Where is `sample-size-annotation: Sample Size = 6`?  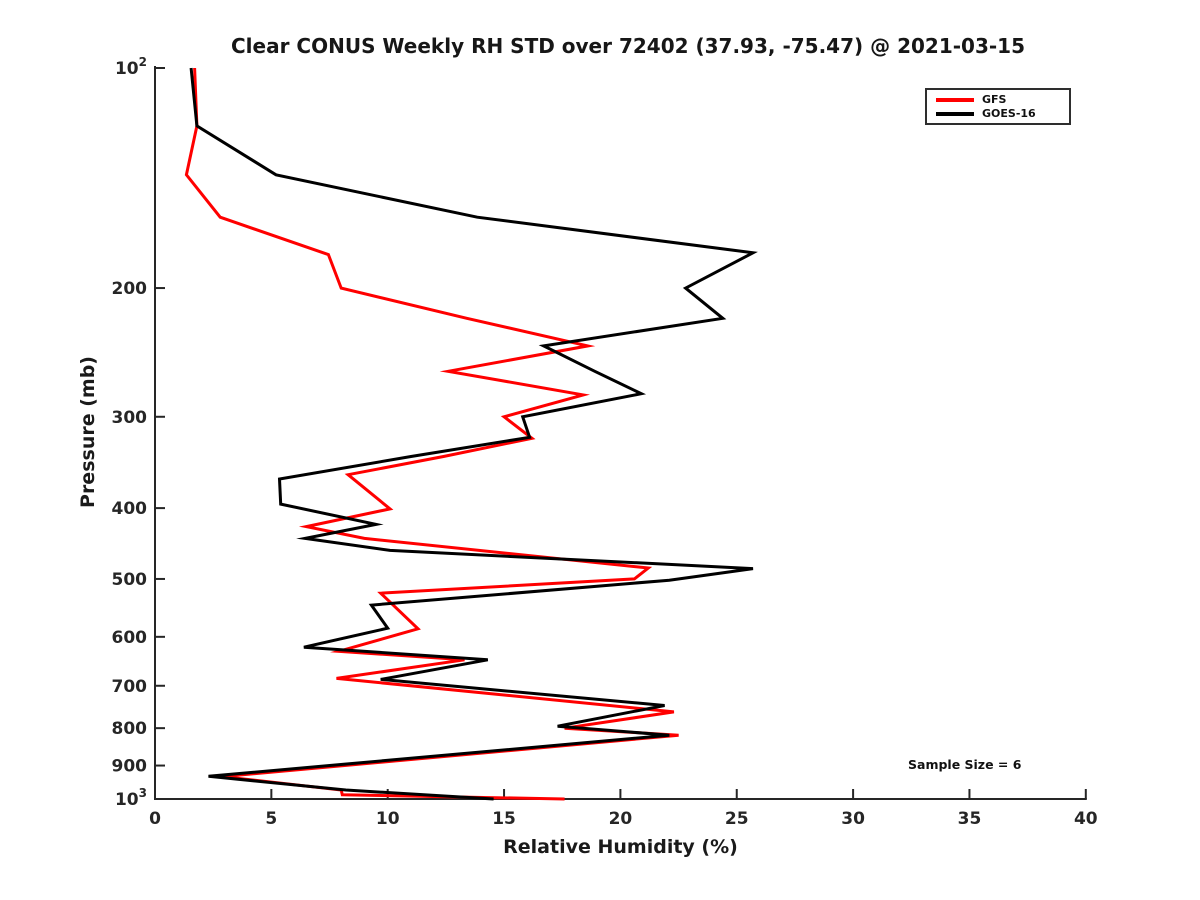 sample-size-annotation: Sample Size = 6 is located at coordinates (965, 764).